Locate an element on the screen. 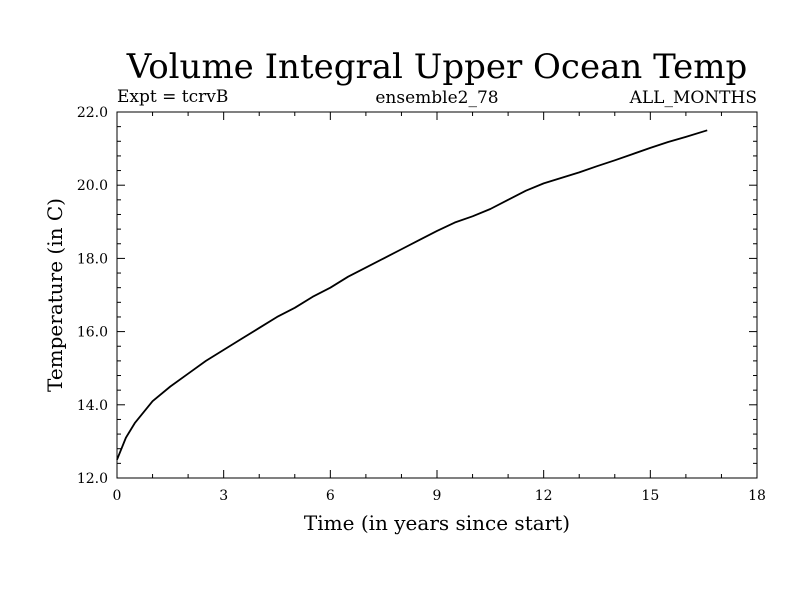  y-tick-label: 18.0 is located at coordinates (92, 259).